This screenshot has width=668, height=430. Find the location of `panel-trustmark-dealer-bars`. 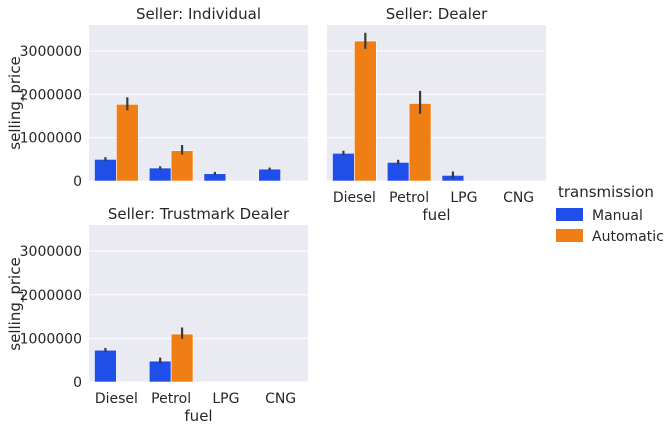

panel-trustmark-dealer-bars is located at coordinates (144, 355).